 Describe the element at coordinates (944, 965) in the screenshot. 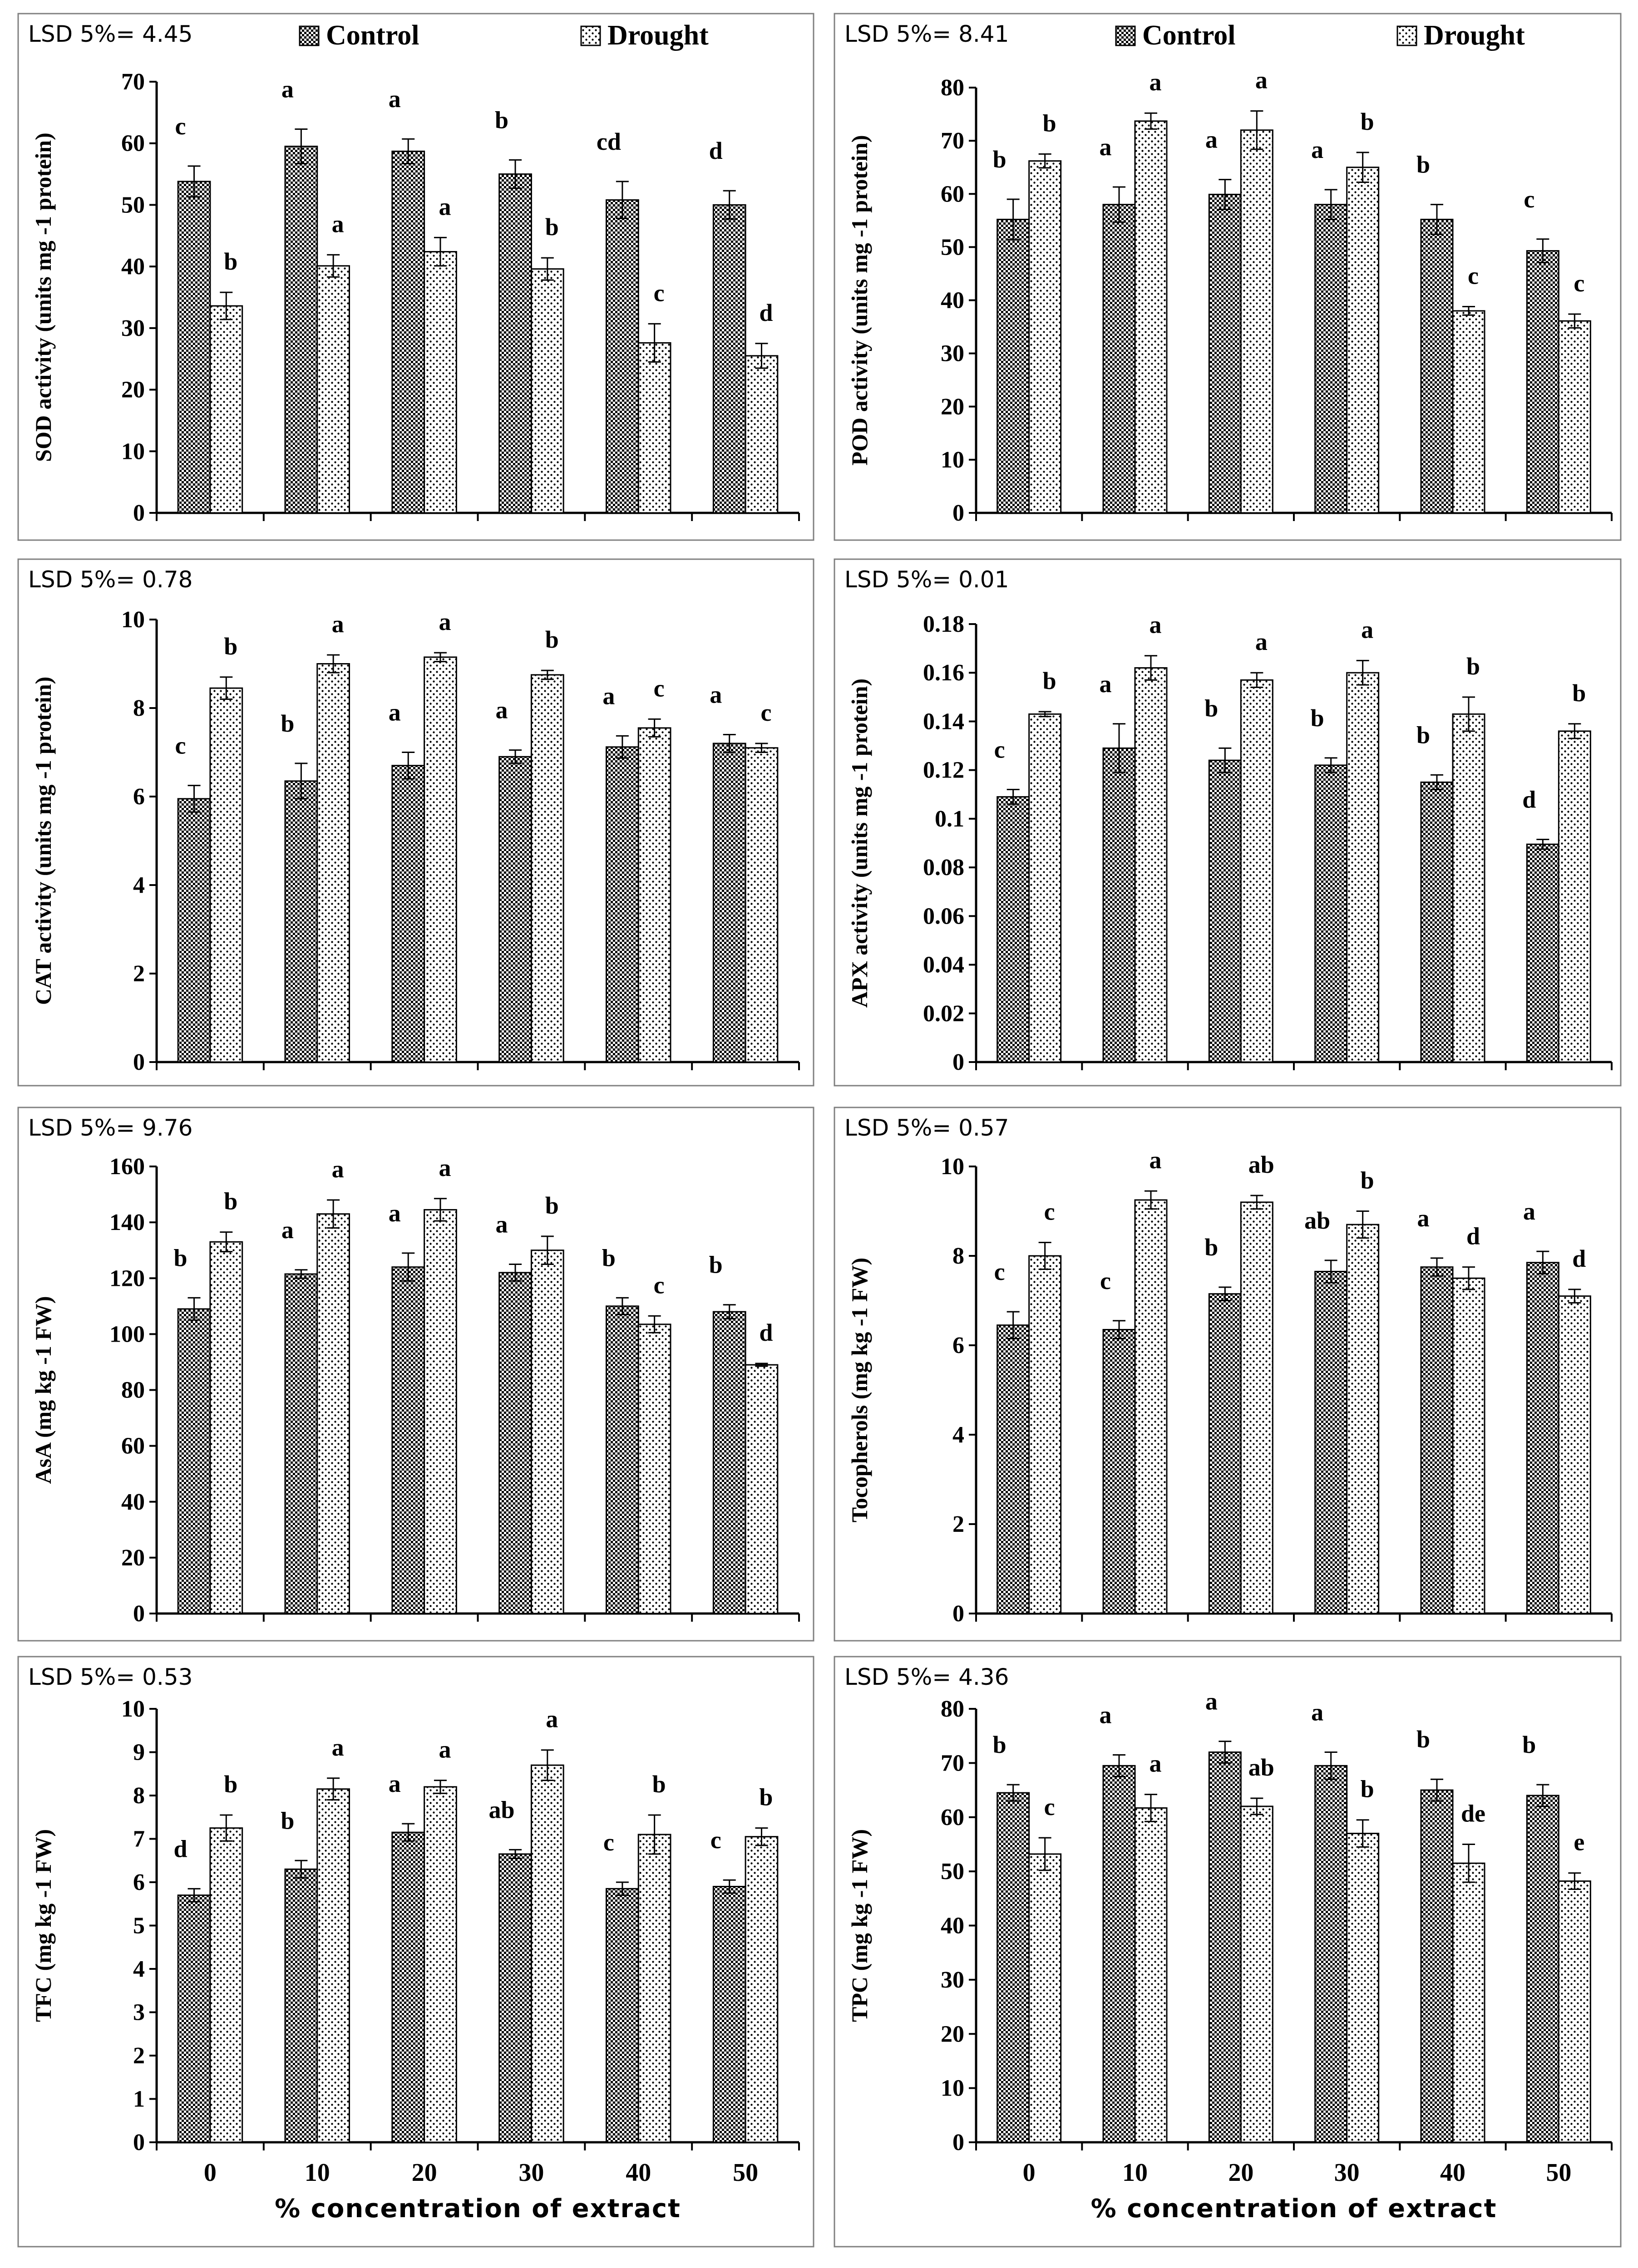

I see `y-tick-label: 0.04` at that location.